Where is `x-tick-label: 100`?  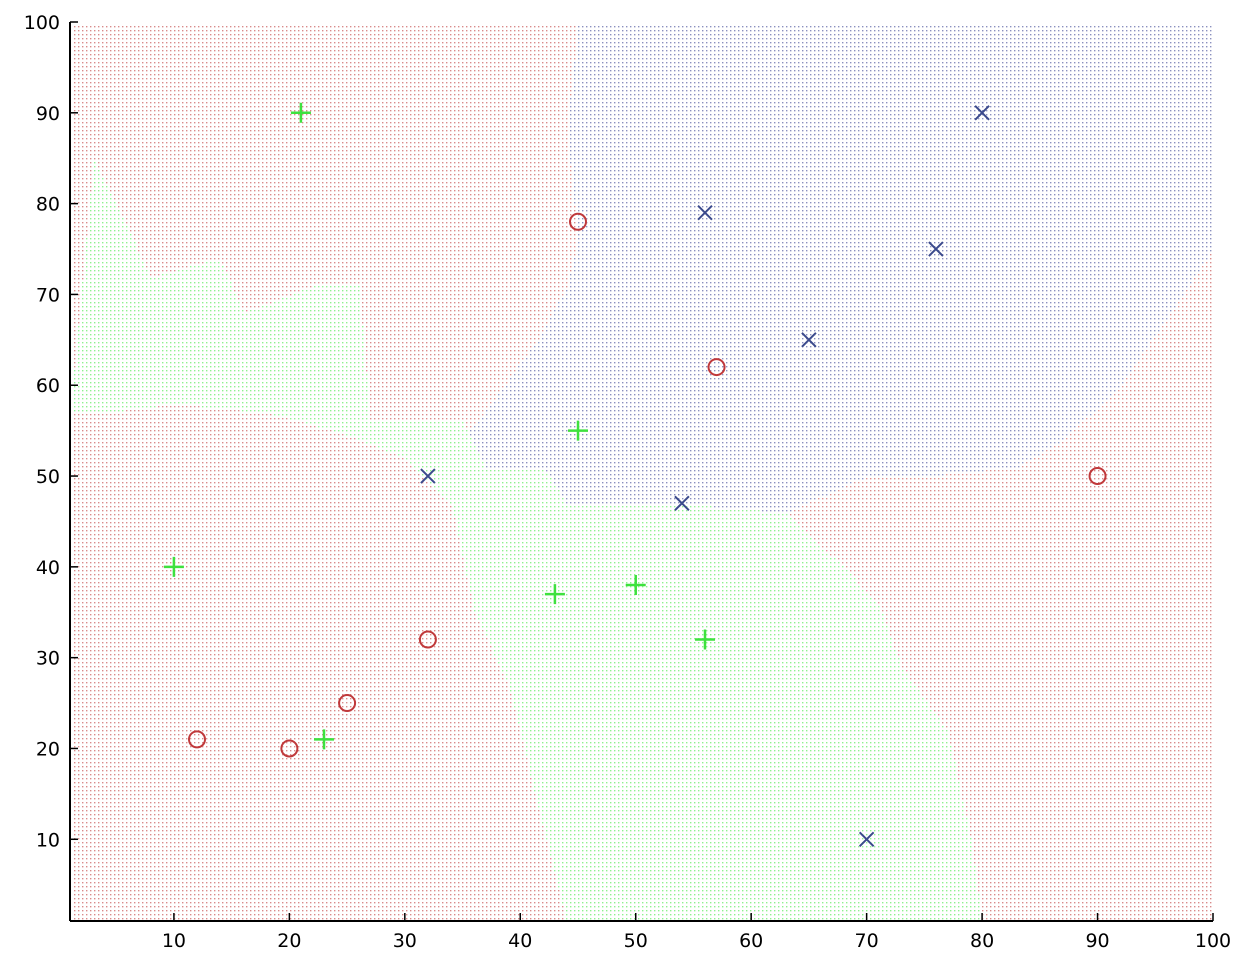 x-tick-label: 100 is located at coordinates (1213, 941).